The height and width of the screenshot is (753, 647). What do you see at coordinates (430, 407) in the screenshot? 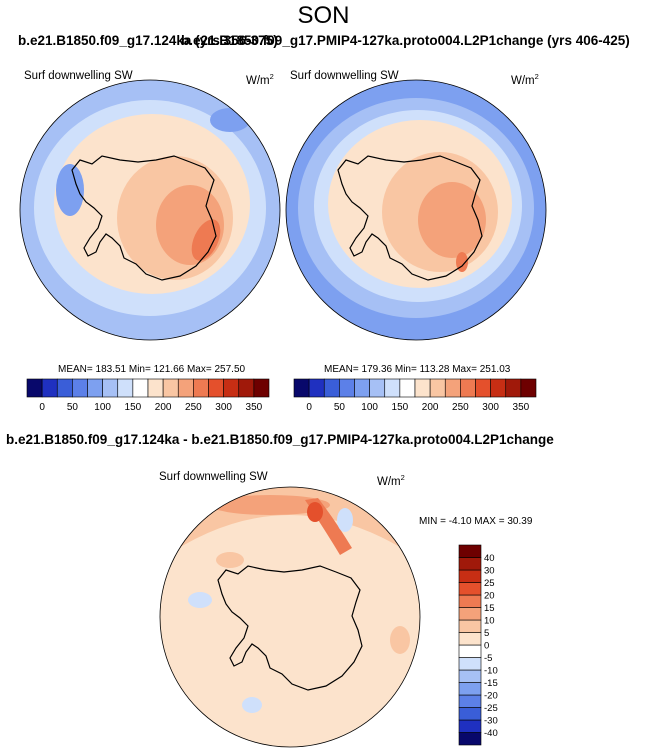
I see `panel2-colorbar-tick-label: 200` at bounding box center [430, 407].